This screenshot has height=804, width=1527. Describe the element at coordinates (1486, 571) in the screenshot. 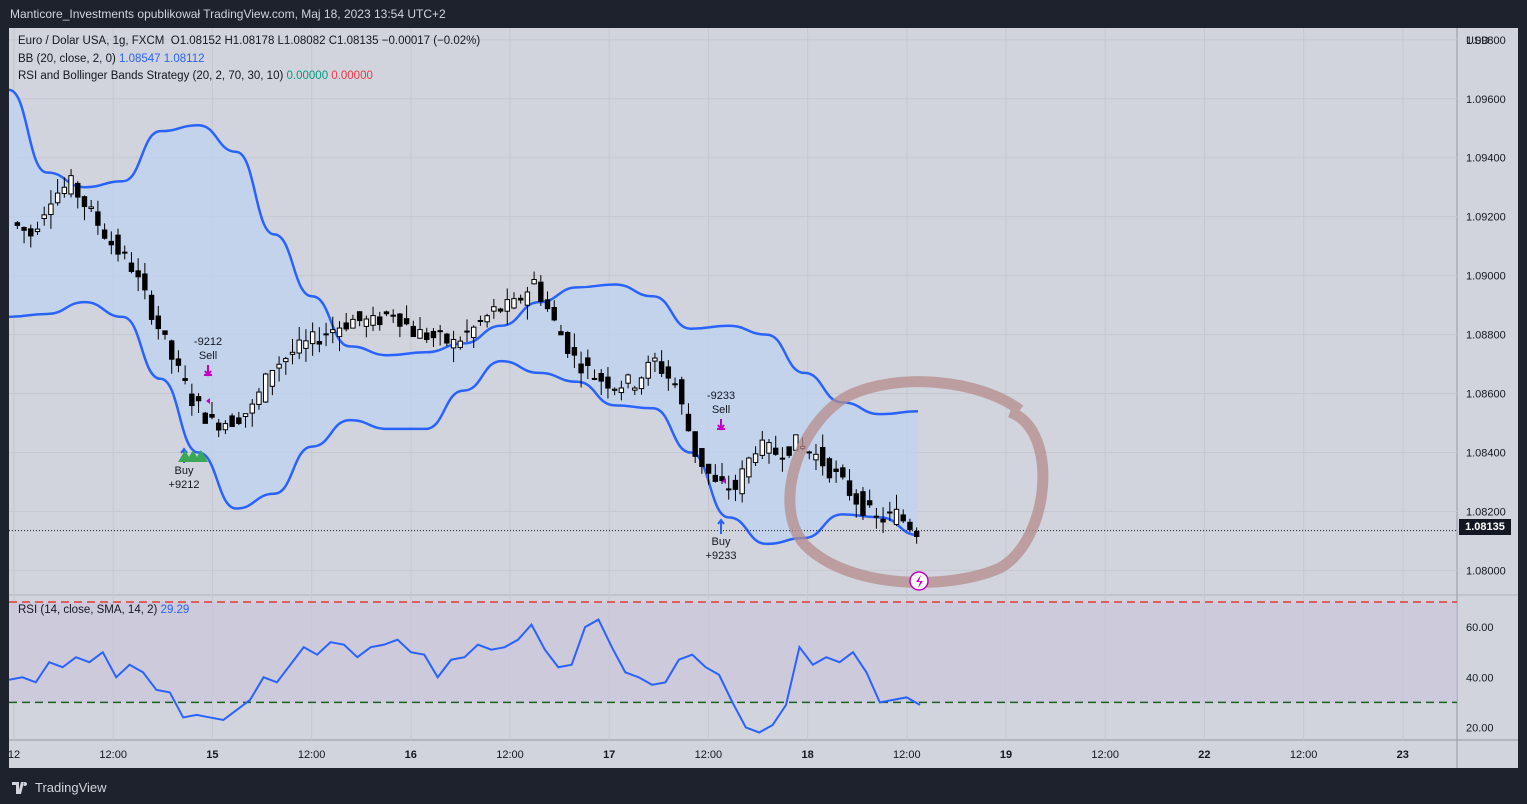

I see `y-tick-label: 1.08000` at that location.